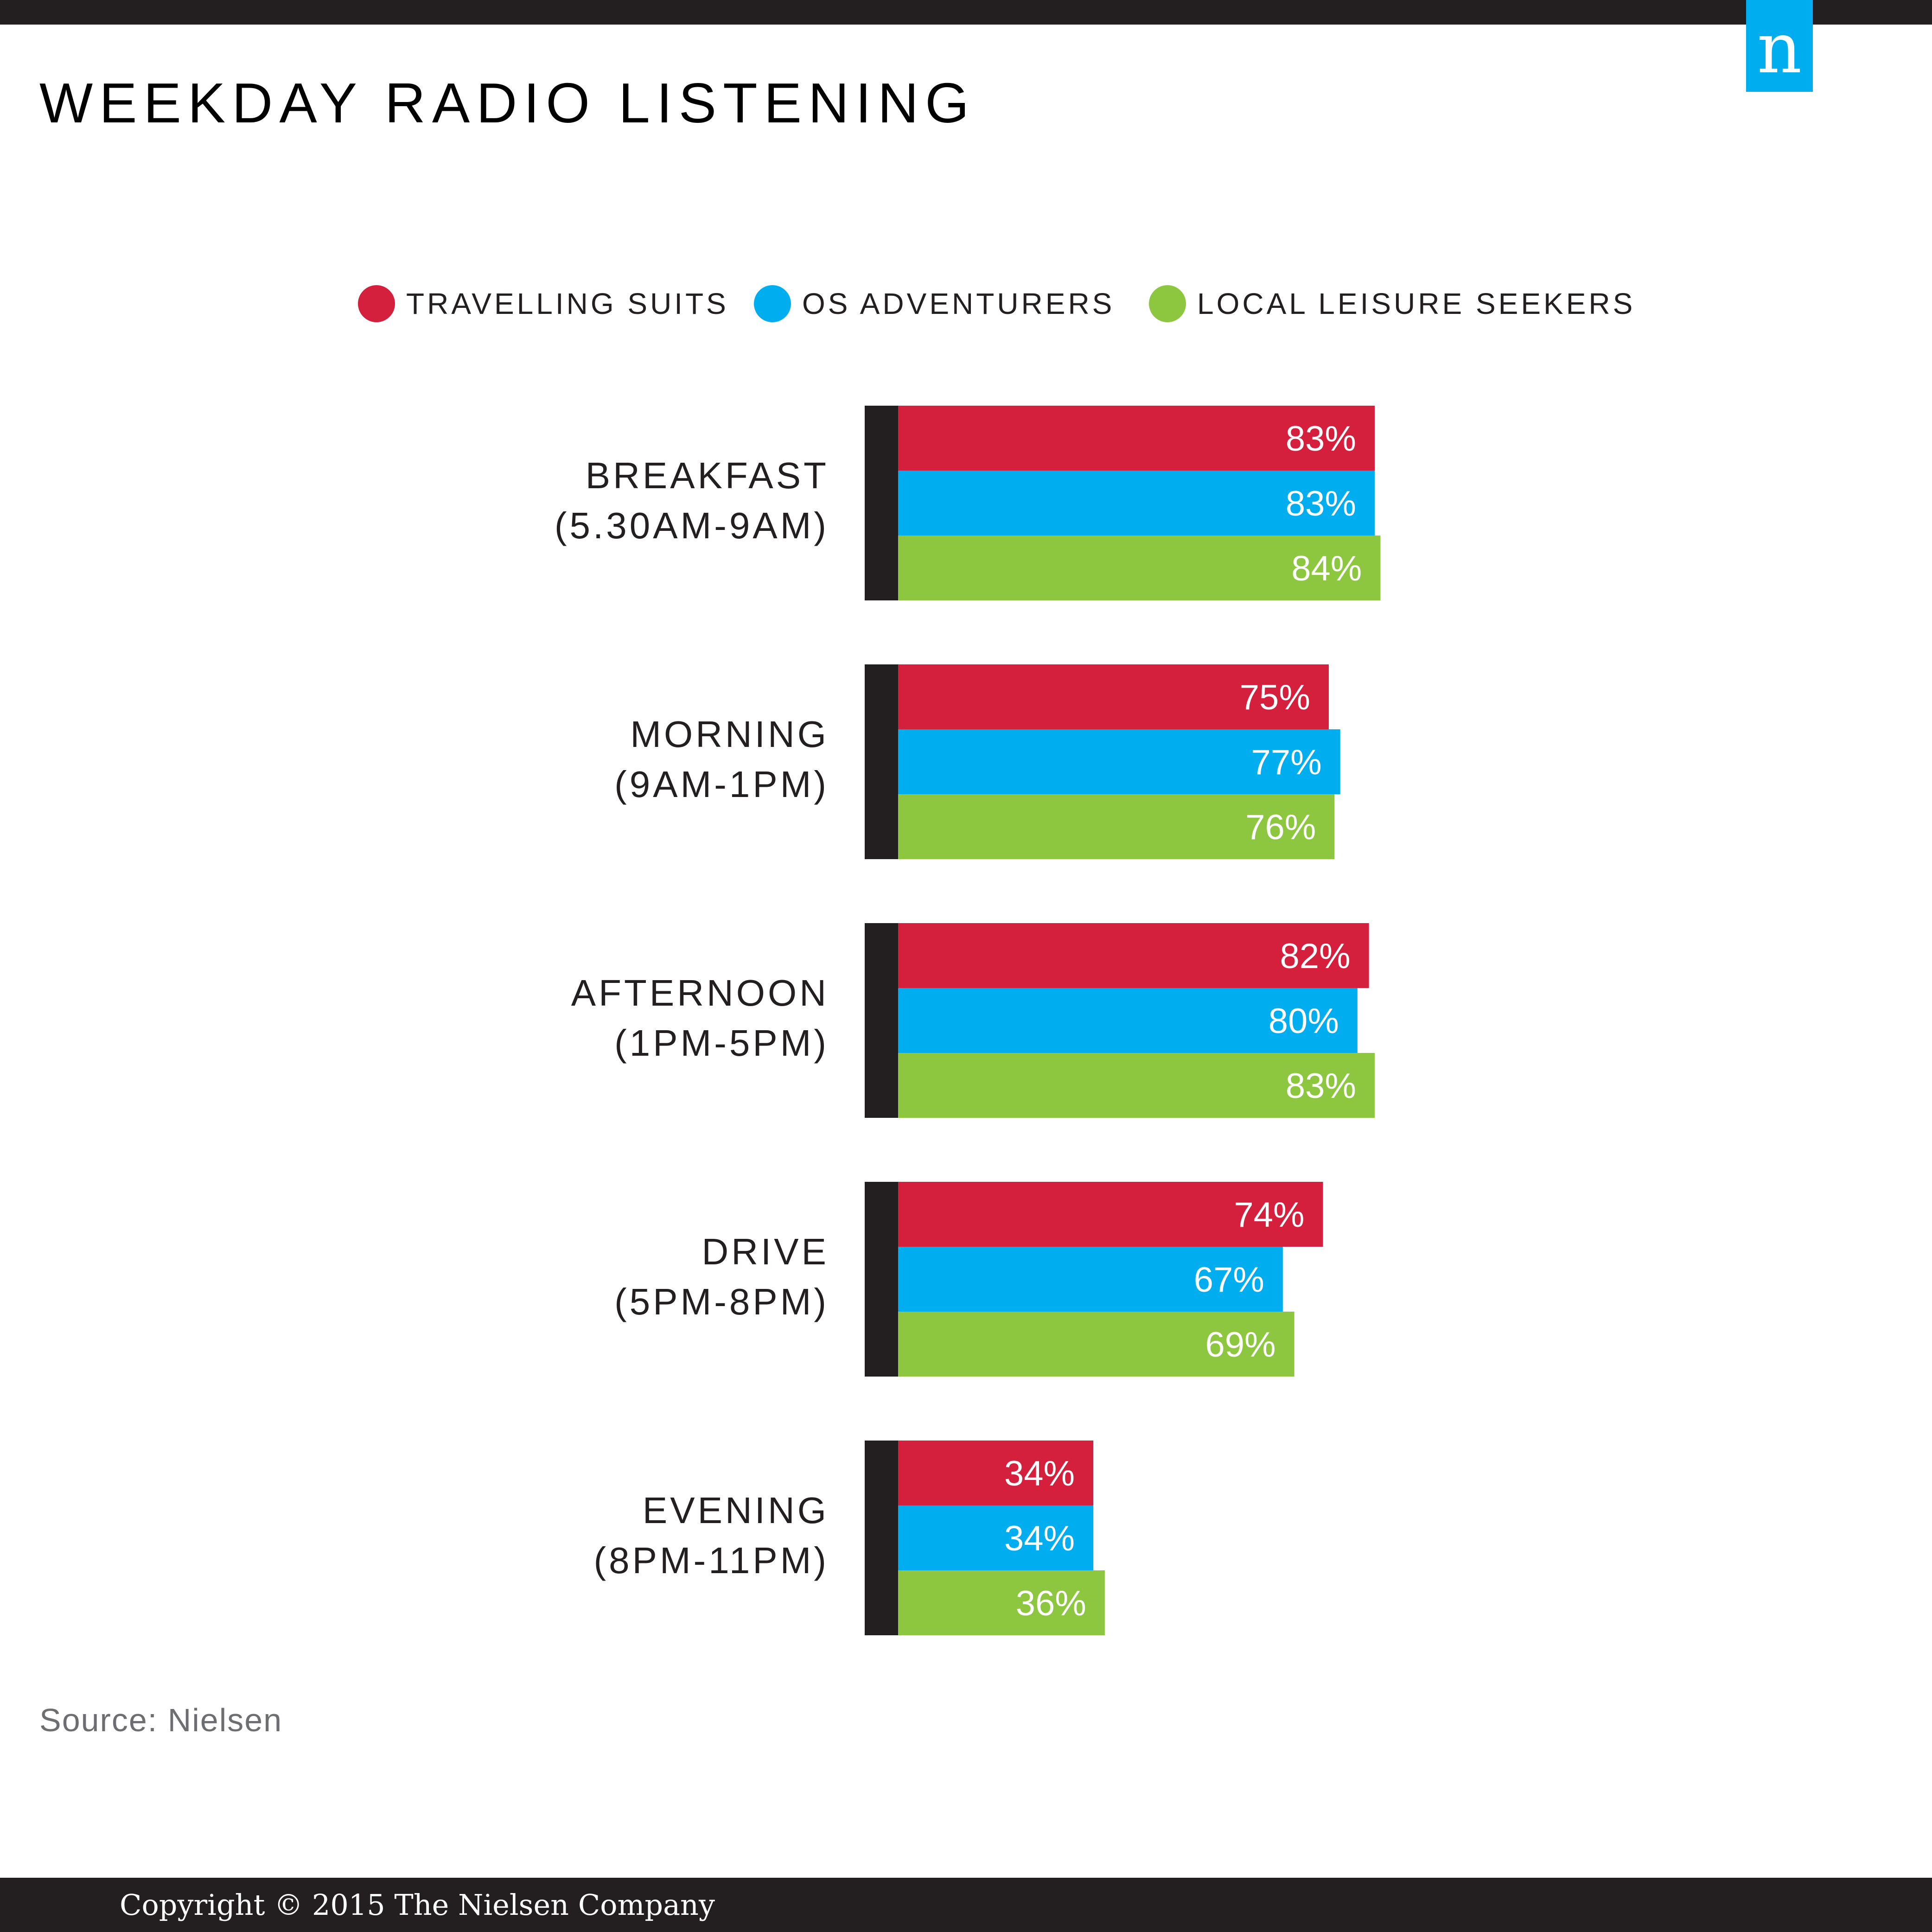 The width and height of the screenshot is (1932, 1932). What do you see at coordinates (1326, 568) in the screenshot?
I see `data-label: 84%` at bounding box center [1326, 568].